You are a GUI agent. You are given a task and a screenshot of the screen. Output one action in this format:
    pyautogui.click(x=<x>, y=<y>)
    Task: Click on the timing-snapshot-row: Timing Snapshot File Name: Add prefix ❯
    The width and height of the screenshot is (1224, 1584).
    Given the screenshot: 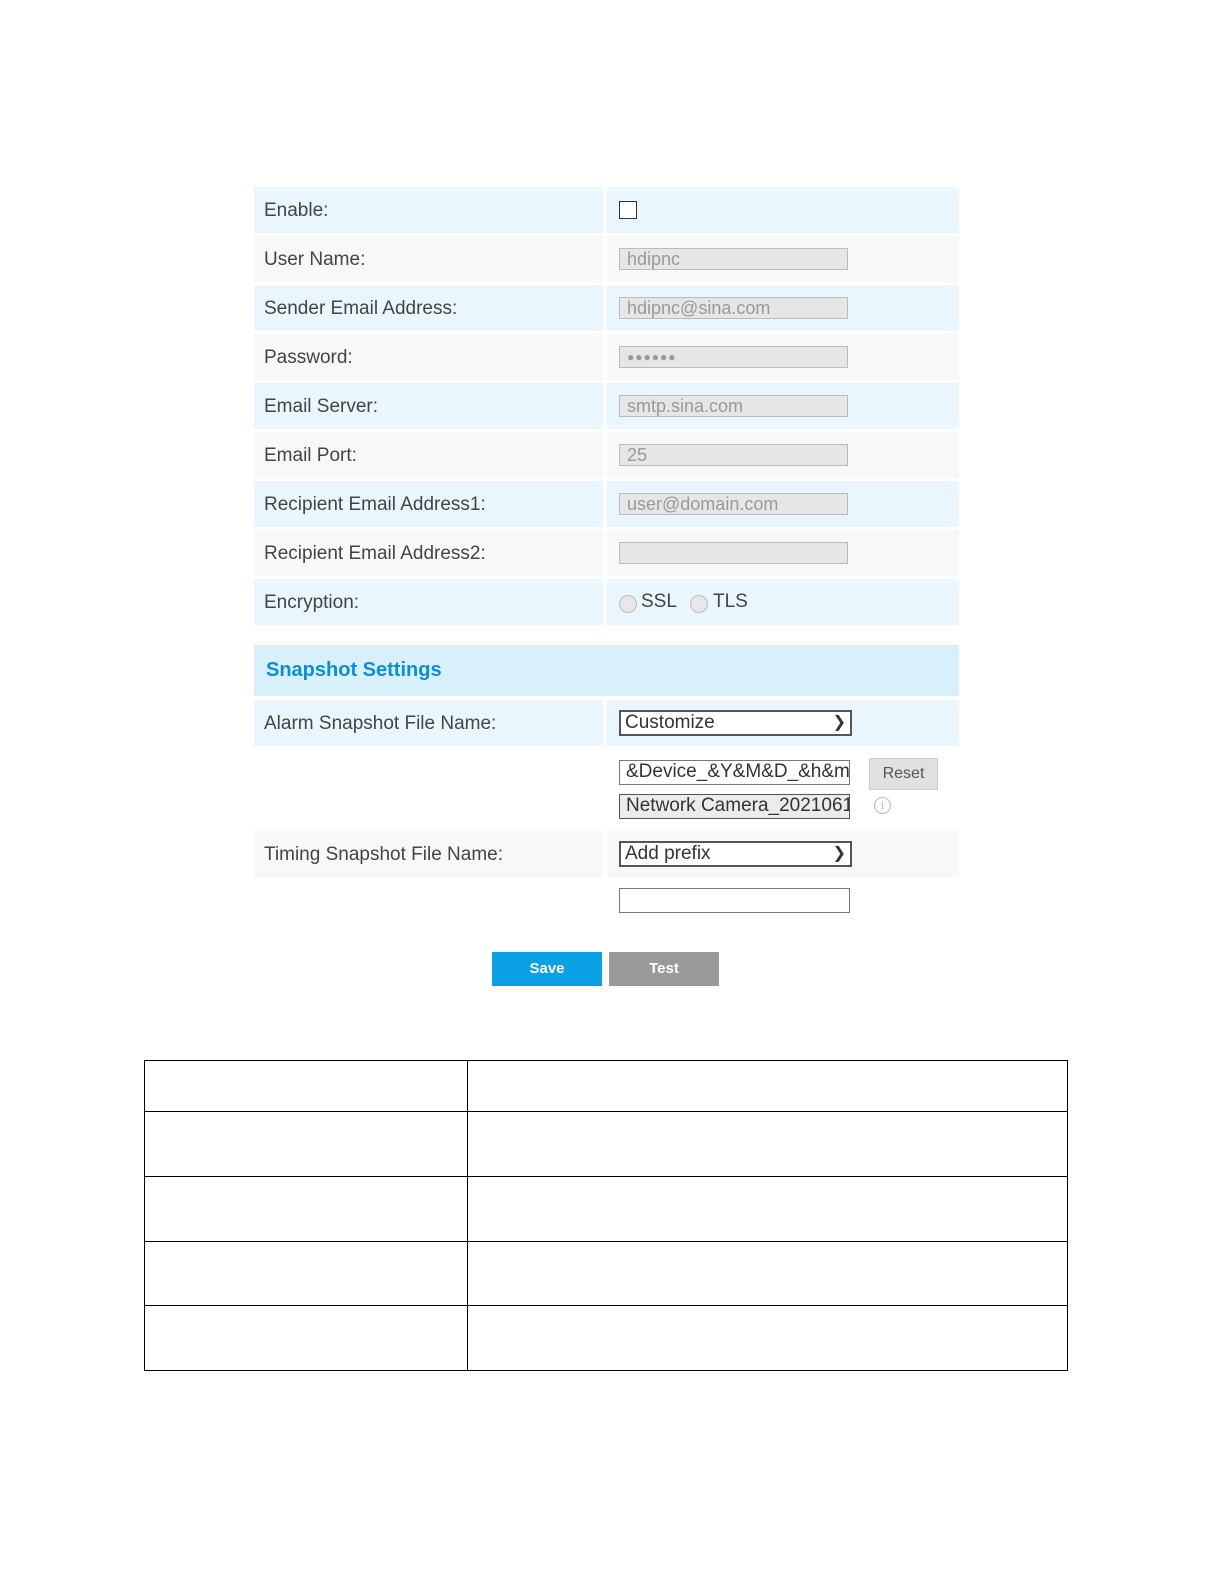 What is the action you would take?
    pyautogui.click(x=606, y=854)
    